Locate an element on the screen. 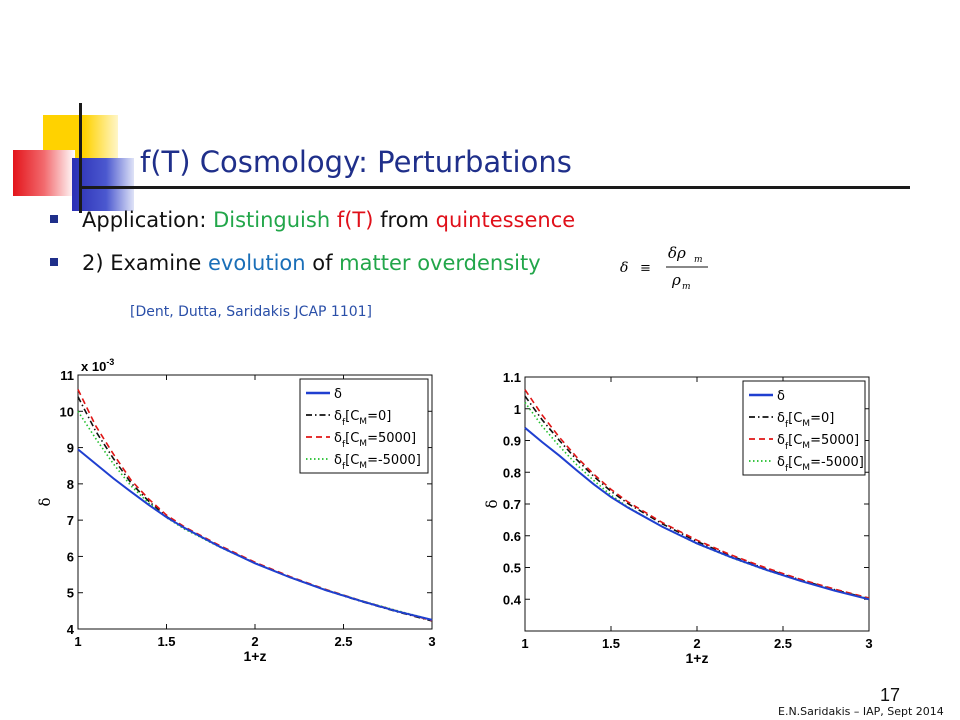 The height and width of the screenshot is (720, 960). formula-lhs: δ is located at coordinates (624, 268).